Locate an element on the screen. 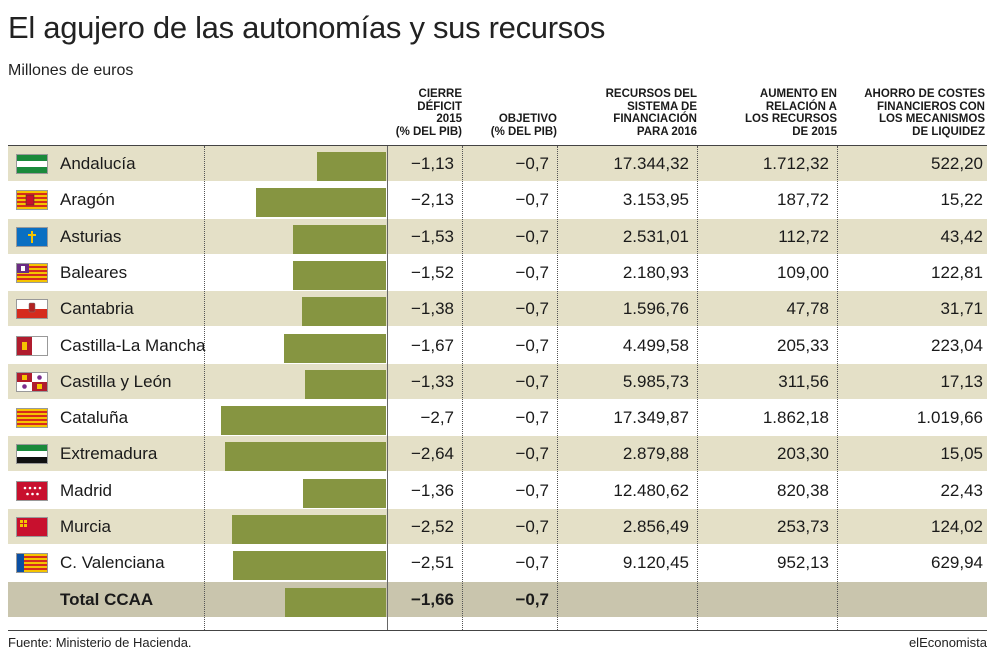 The width and height of the screenshot is (993, 652). region-name: Extremadura is located at coordinates (109, 454).